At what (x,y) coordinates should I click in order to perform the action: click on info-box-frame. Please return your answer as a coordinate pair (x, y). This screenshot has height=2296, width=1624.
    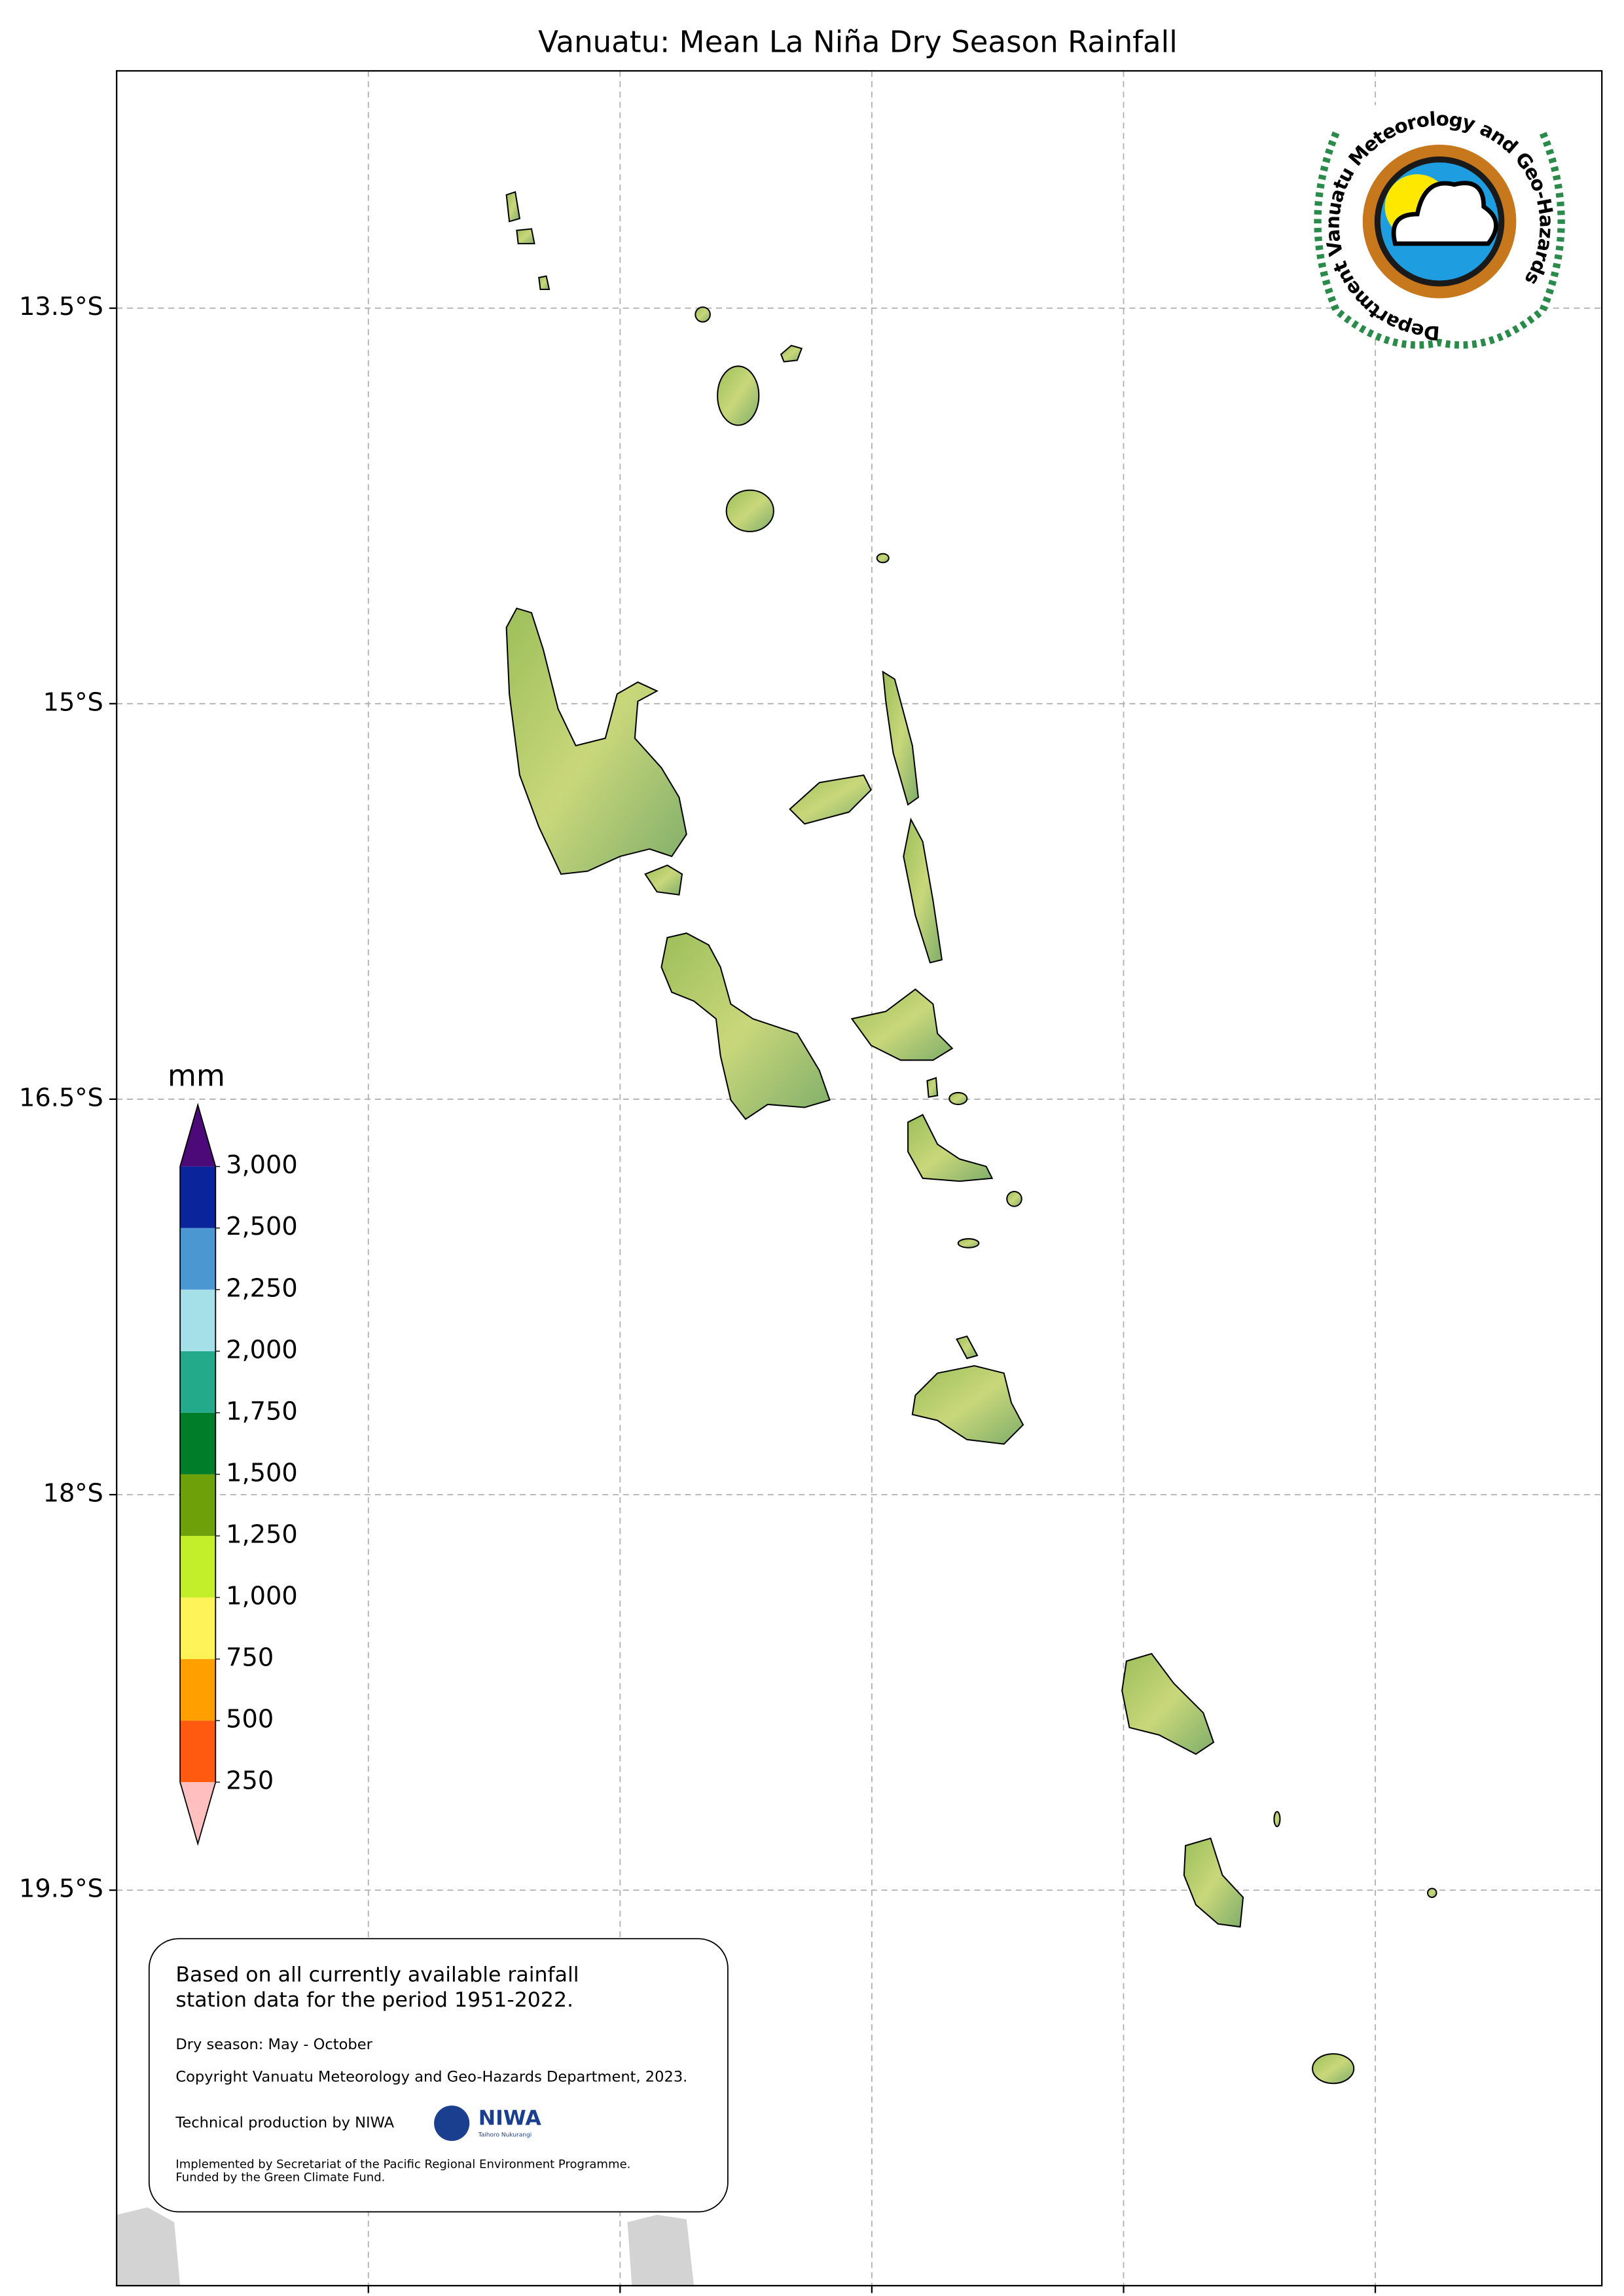
    Looking at the image, I should click on (438, 2075).